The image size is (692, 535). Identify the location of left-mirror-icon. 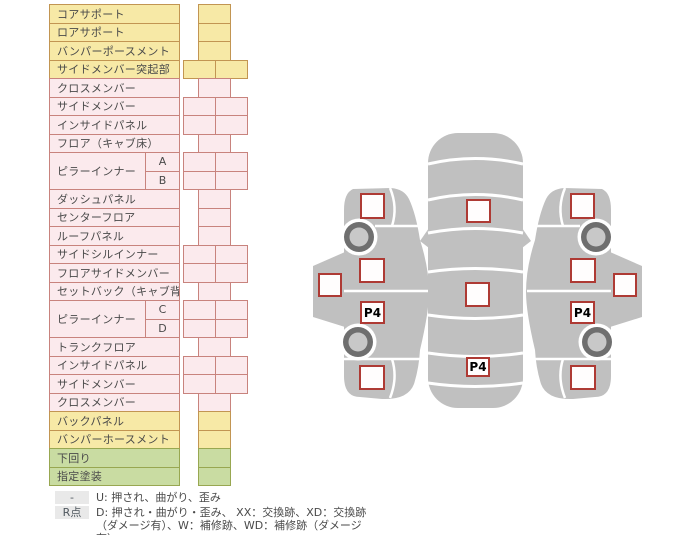
(424, 238).